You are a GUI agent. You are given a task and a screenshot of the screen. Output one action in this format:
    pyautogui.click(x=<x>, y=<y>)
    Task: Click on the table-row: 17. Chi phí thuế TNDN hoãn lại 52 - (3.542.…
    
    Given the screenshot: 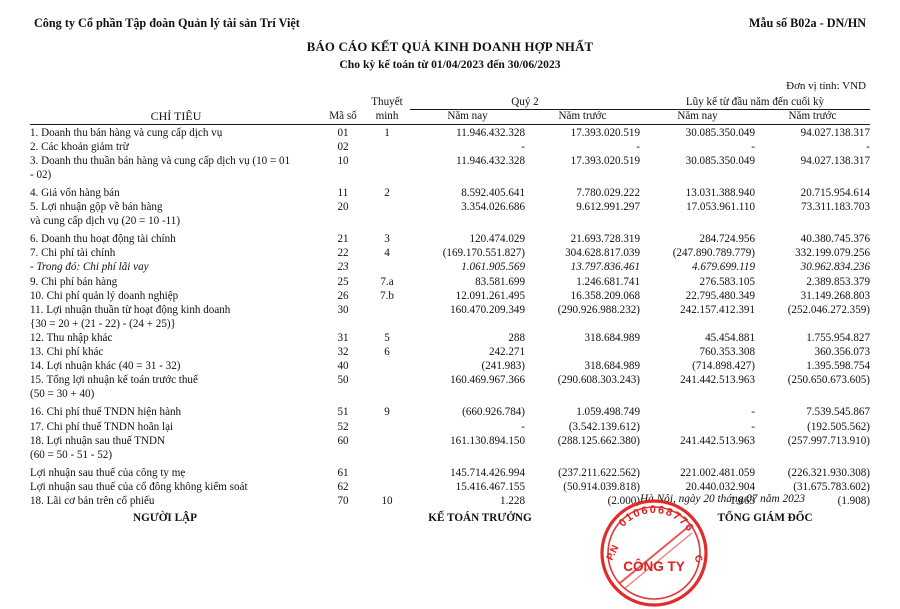 What is the action you would take?
    pyautogui.click(x=450, y=425)
    